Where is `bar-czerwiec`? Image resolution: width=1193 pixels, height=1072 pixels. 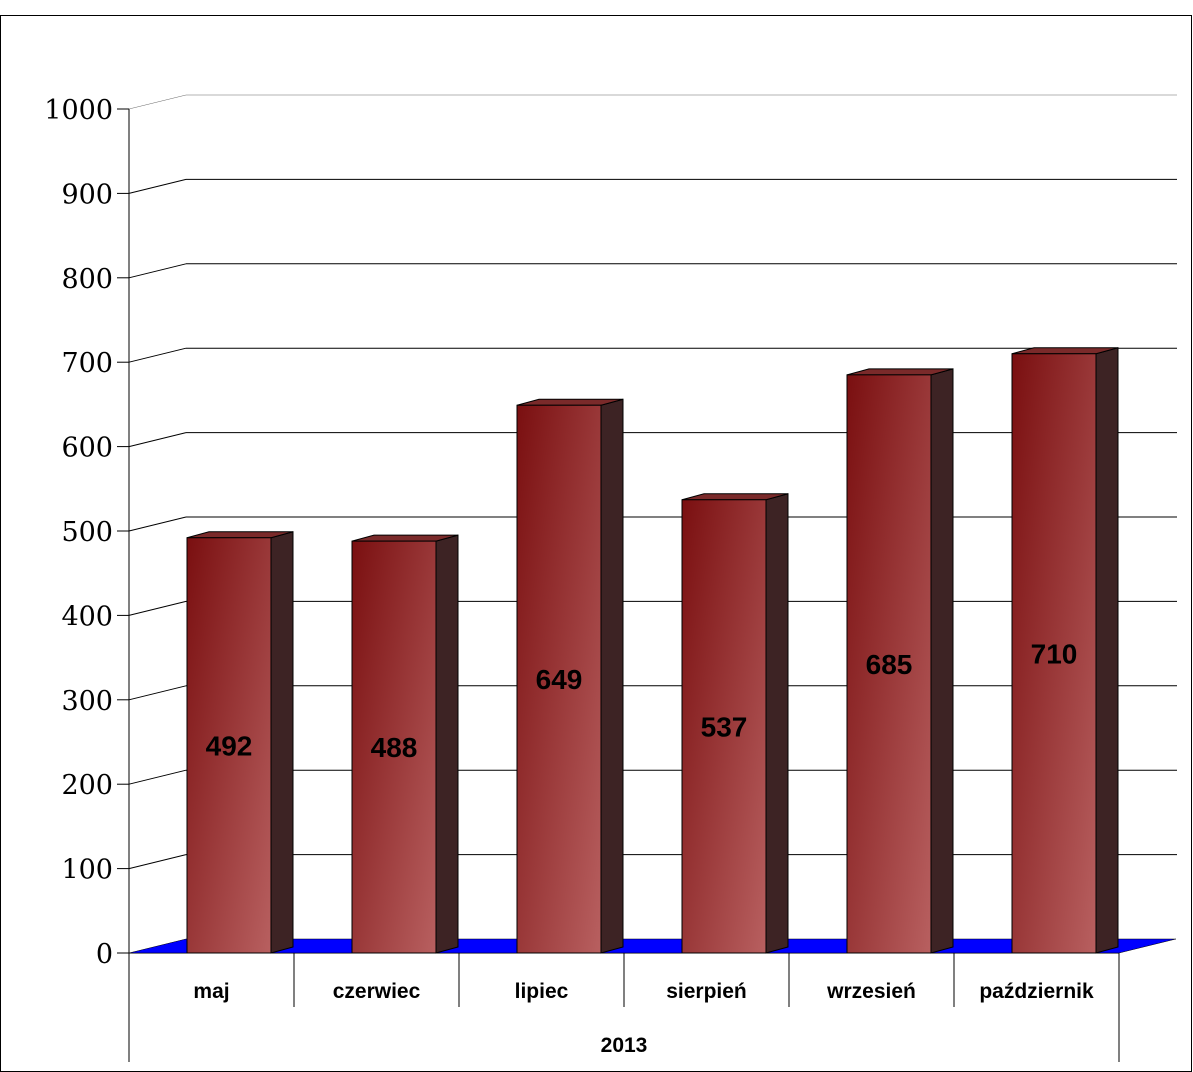
bar-czerwiec is located at coordinates (405, 744).